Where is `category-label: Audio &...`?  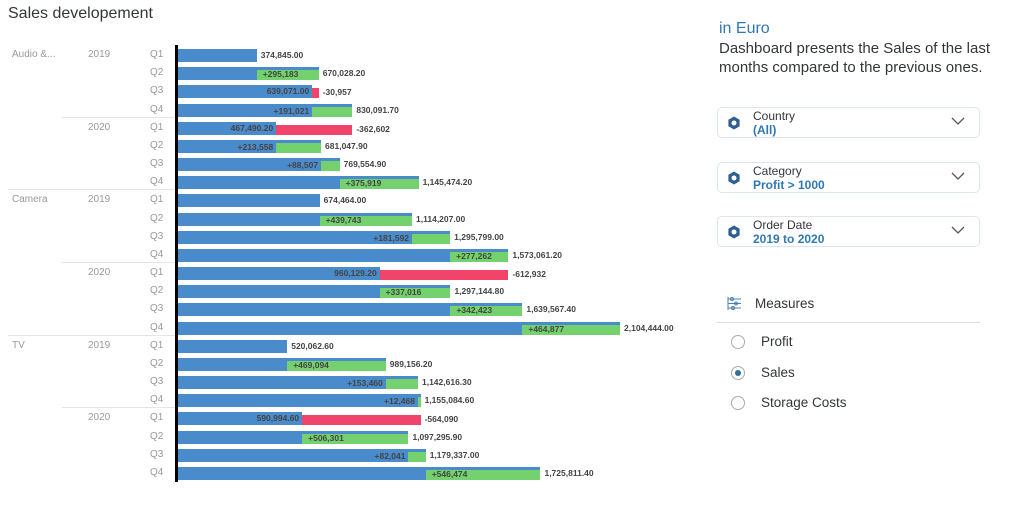
category-label: Audio &... is located at coordinates (34, 54).